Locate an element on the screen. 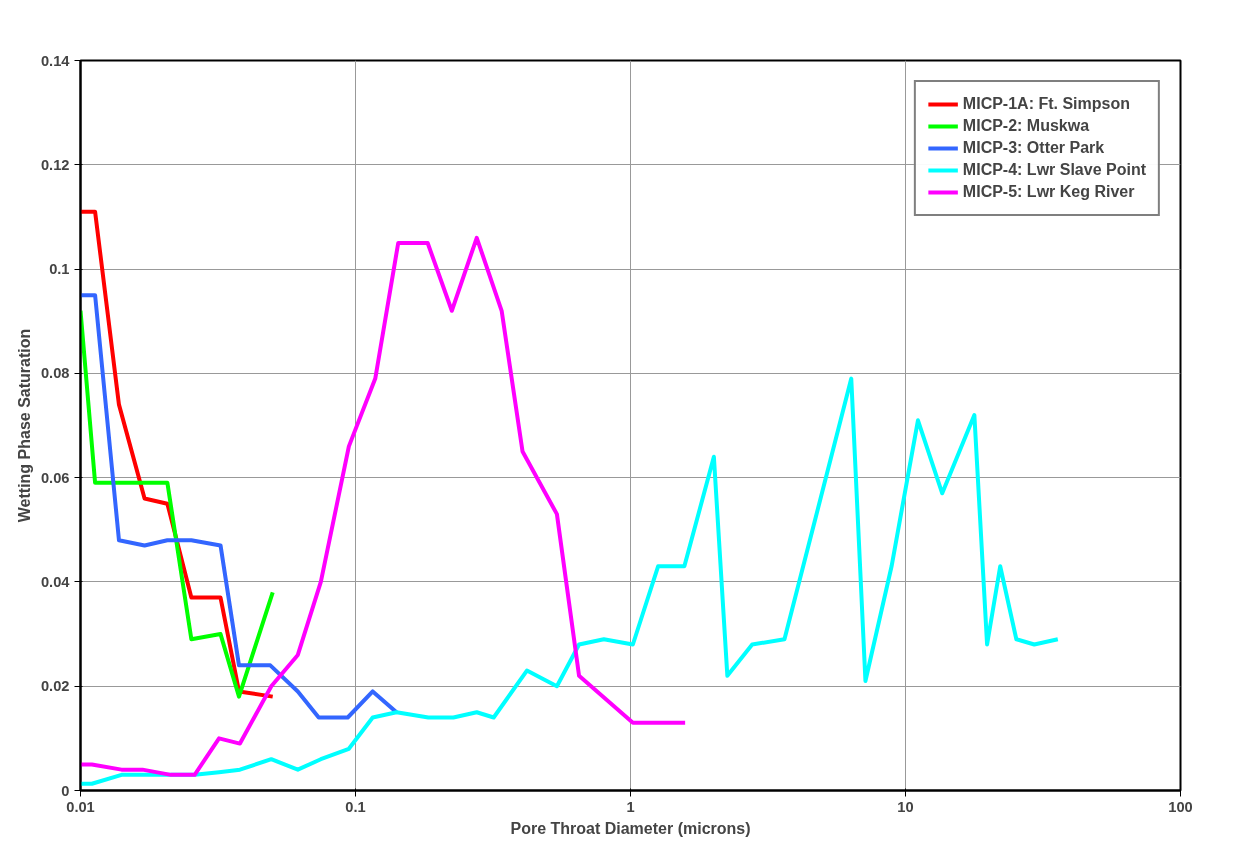 Image resolution: width=1248 pixels, height=860 pixels. legend-label: MICP-2: Muskwa is located at coordinates (1026, 126).